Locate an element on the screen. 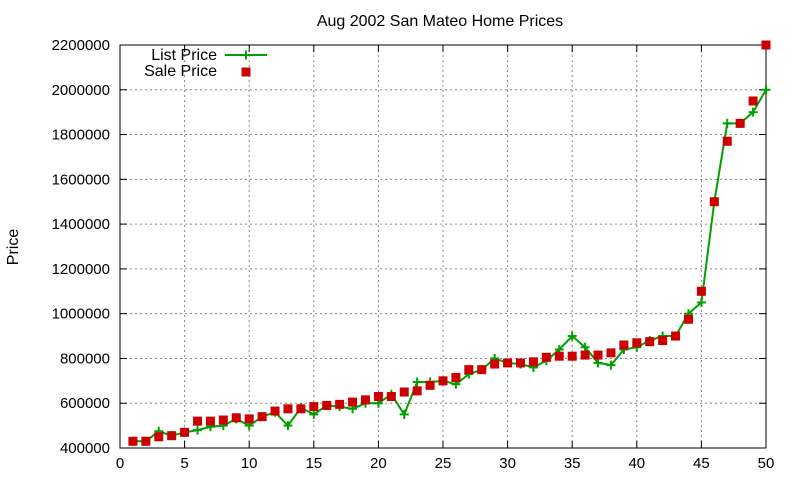 The width and height of the screenshot is (800, 480). x-tick-label: 50 is located at coordinates (766, 463).